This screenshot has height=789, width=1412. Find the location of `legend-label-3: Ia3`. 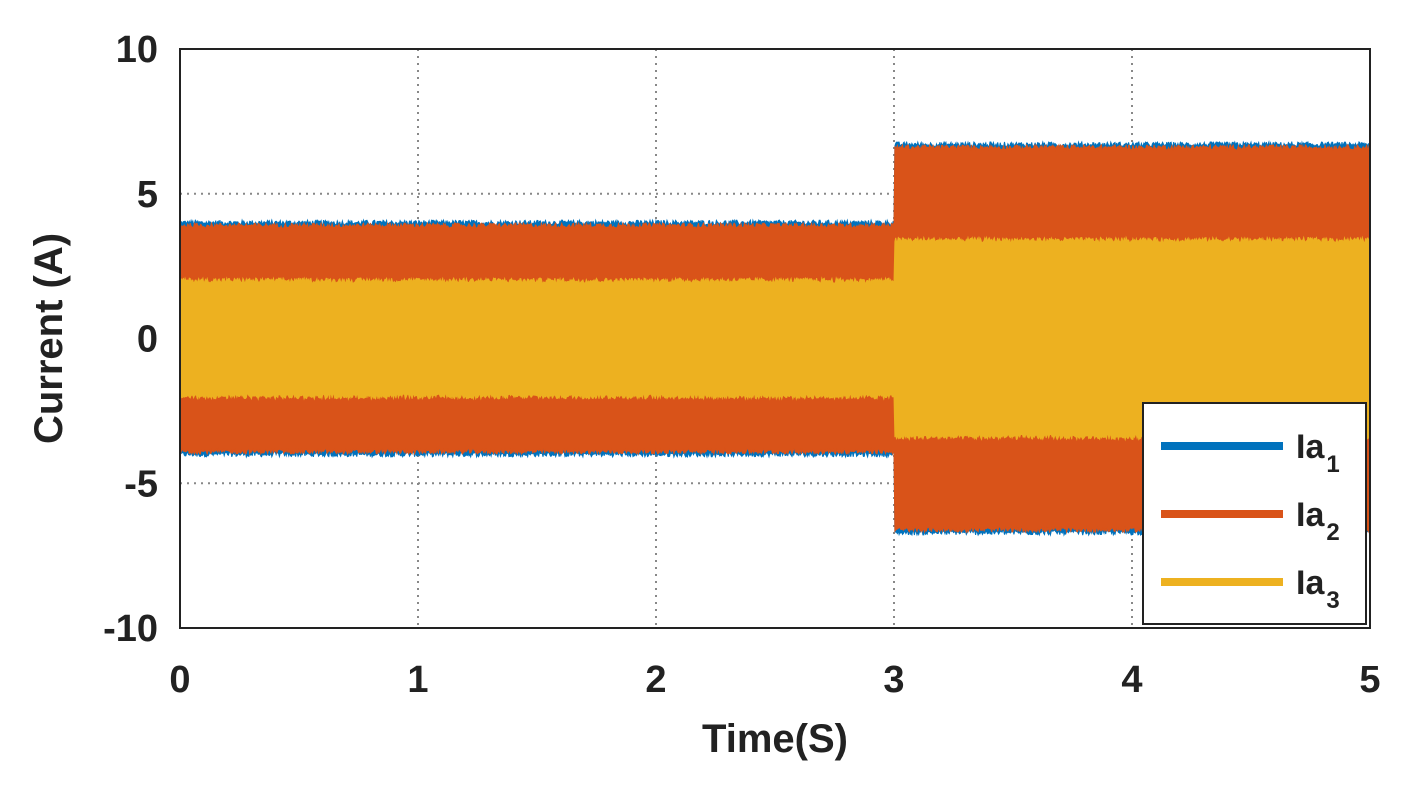

legend-label-3: Ia3 is located at coordinates (1318, 589).